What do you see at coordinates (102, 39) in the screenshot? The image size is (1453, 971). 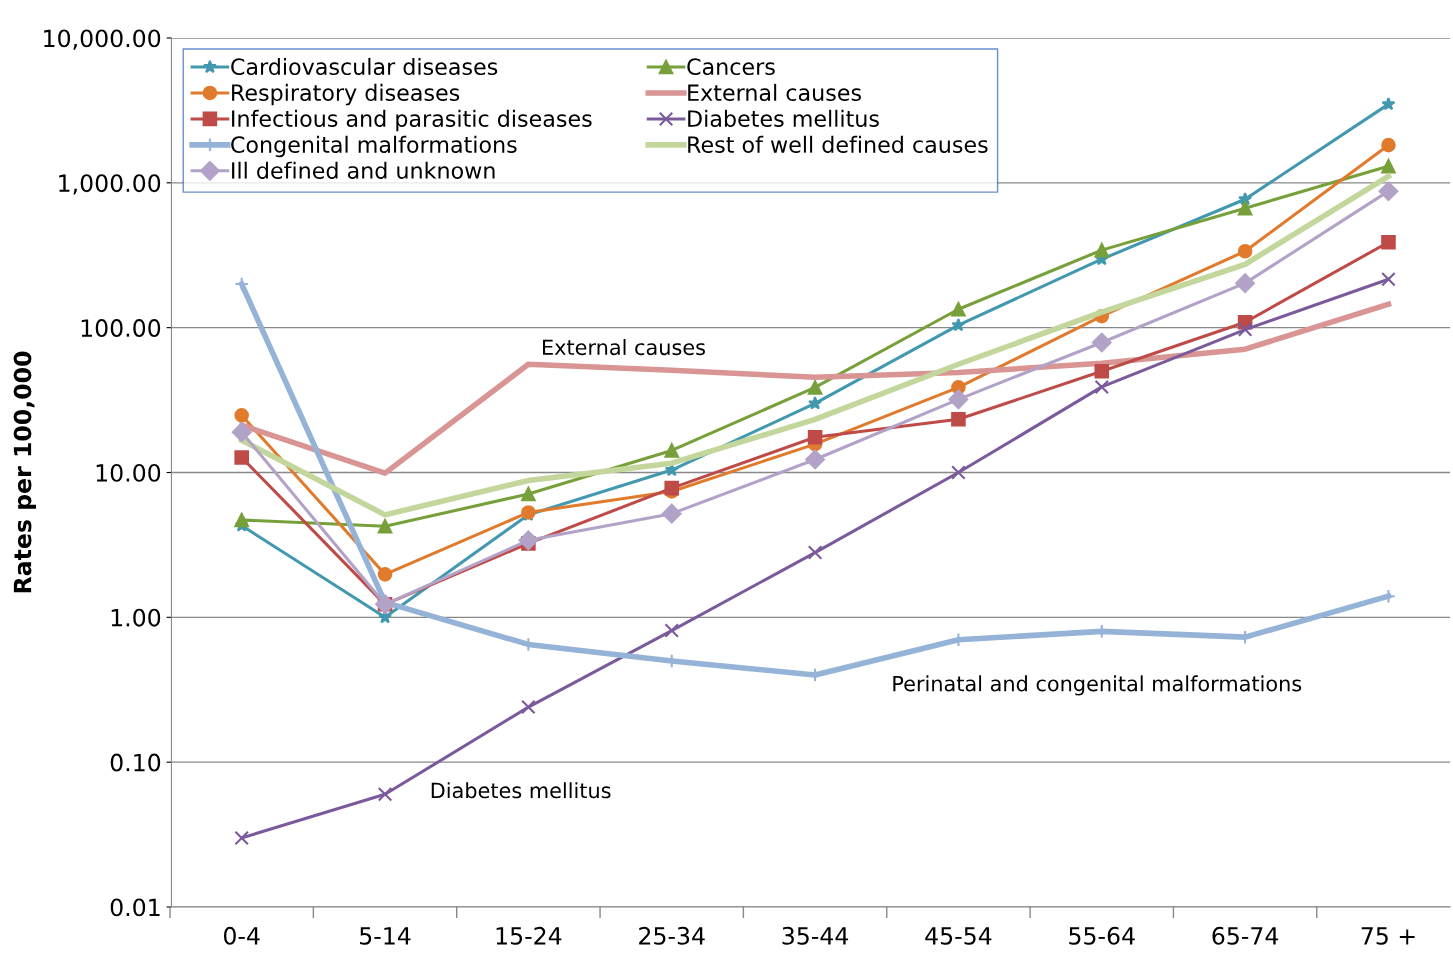 I see `y-tick-label: 10,000.00` at bounding box center [102, 39].